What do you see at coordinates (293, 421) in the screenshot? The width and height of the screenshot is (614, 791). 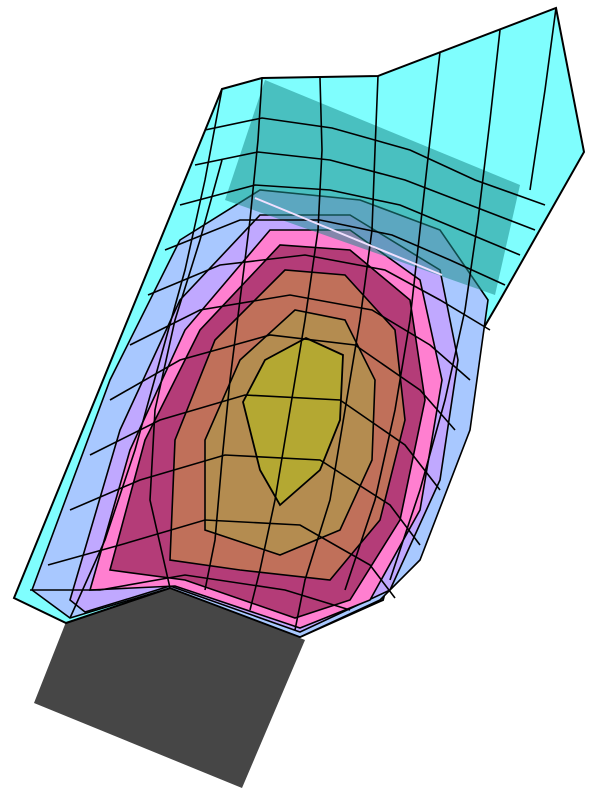 I see `core-zone` at bounding box center [293, 421].